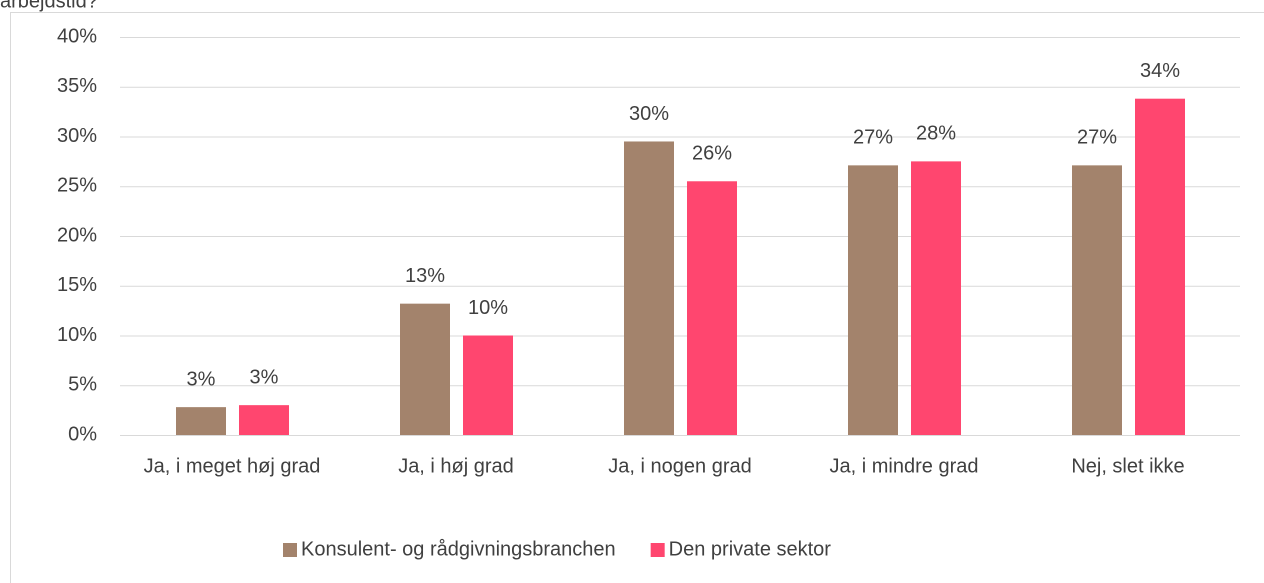 This screenshot has width=1264, height=583. Describe the element at coordinates (456, 466) in the screenshot. I see `x-tick-label: Ja, i høj grad` at that location.